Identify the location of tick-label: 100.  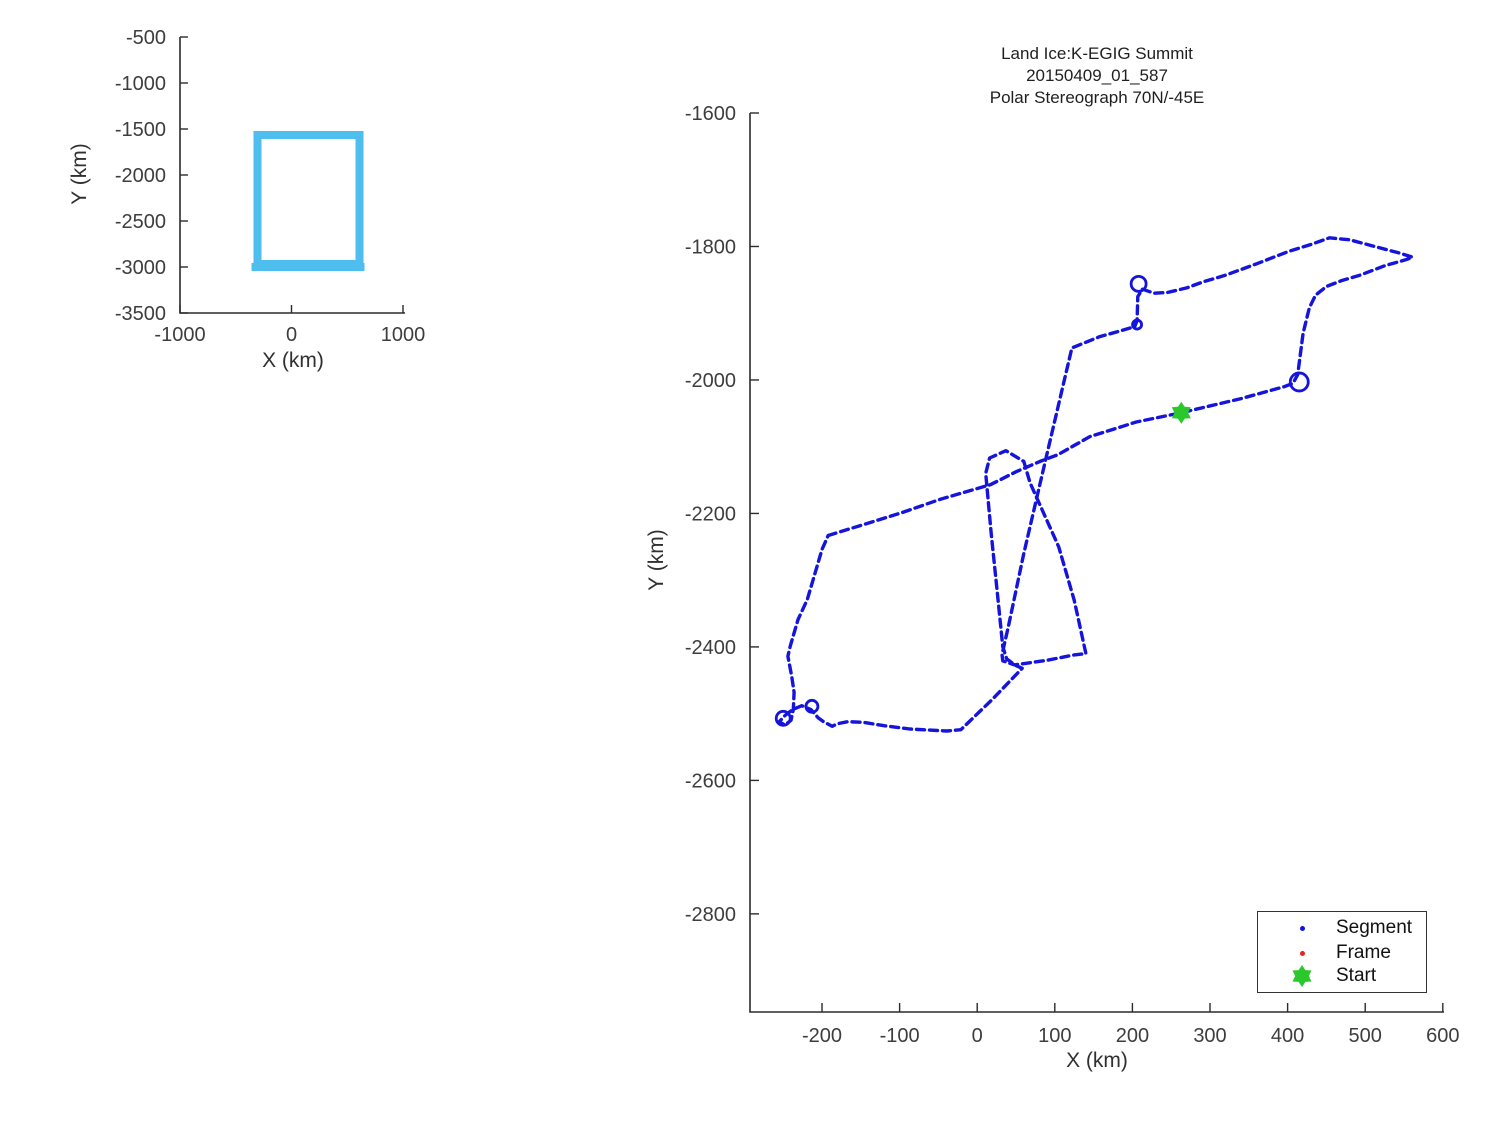
(1054, 1036).